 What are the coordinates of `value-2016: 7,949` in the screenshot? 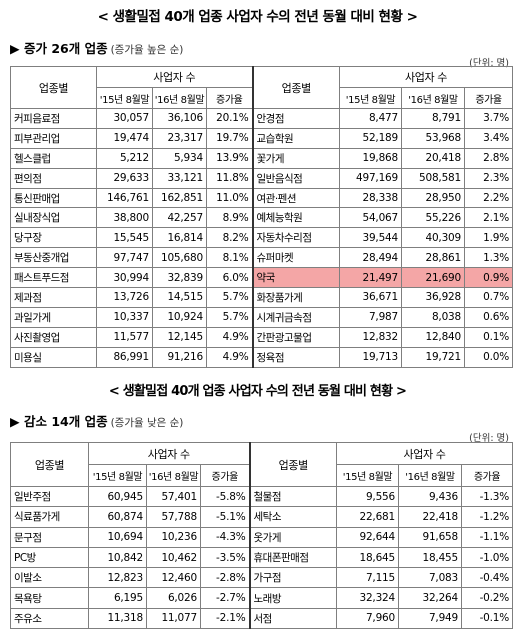 It's located at (430, 618).